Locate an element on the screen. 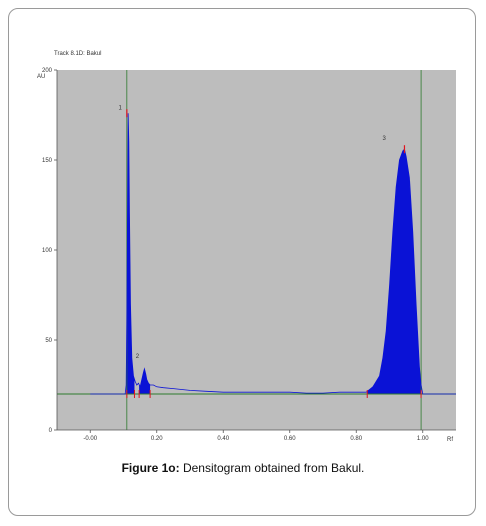  y-tick-label-3: 100 is located at coordinates (47, 251).